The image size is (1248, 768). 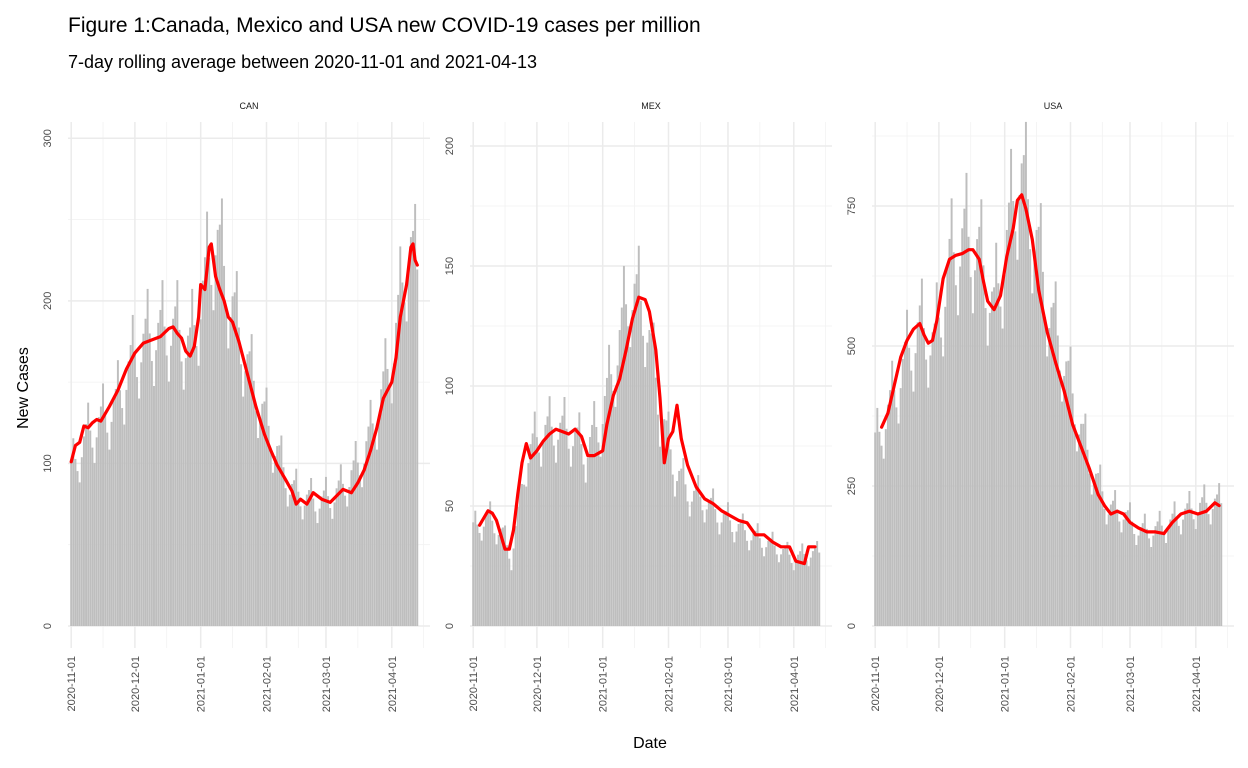 What do you see at coordinates (202, 684) in the screenshot?
I see `x-tick-label: 2021-01-01` at bounding box center [202, 684].